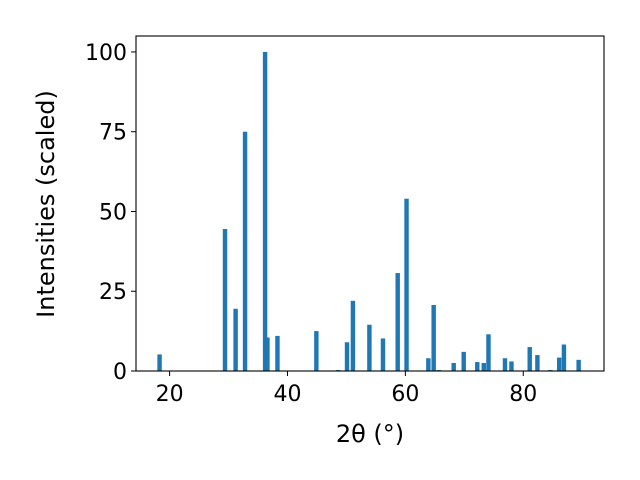 The image size is (640, 480). What do you see at coordinates (370, 434) in the screenshot?
I see `x-axis-label: 2θ (°)` at bounding box center [370, 434].